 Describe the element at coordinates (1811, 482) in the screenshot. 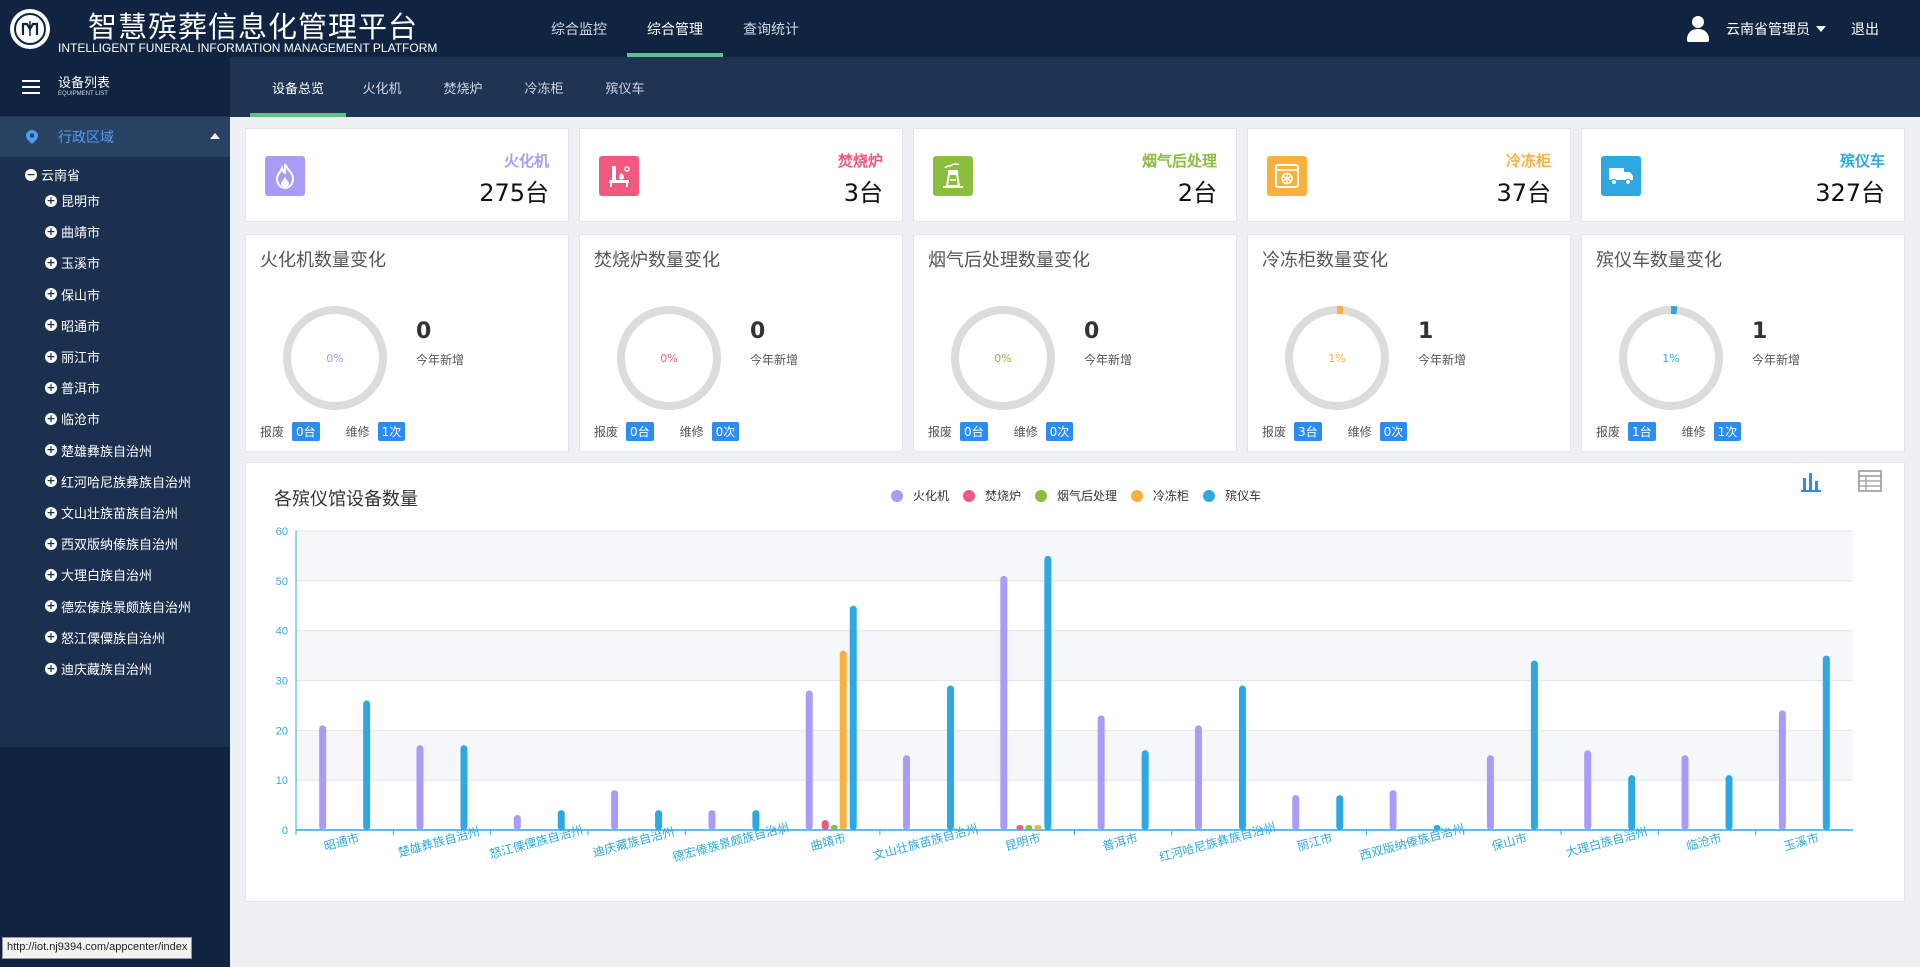

I see `bar-chart-view-icon` at that location.